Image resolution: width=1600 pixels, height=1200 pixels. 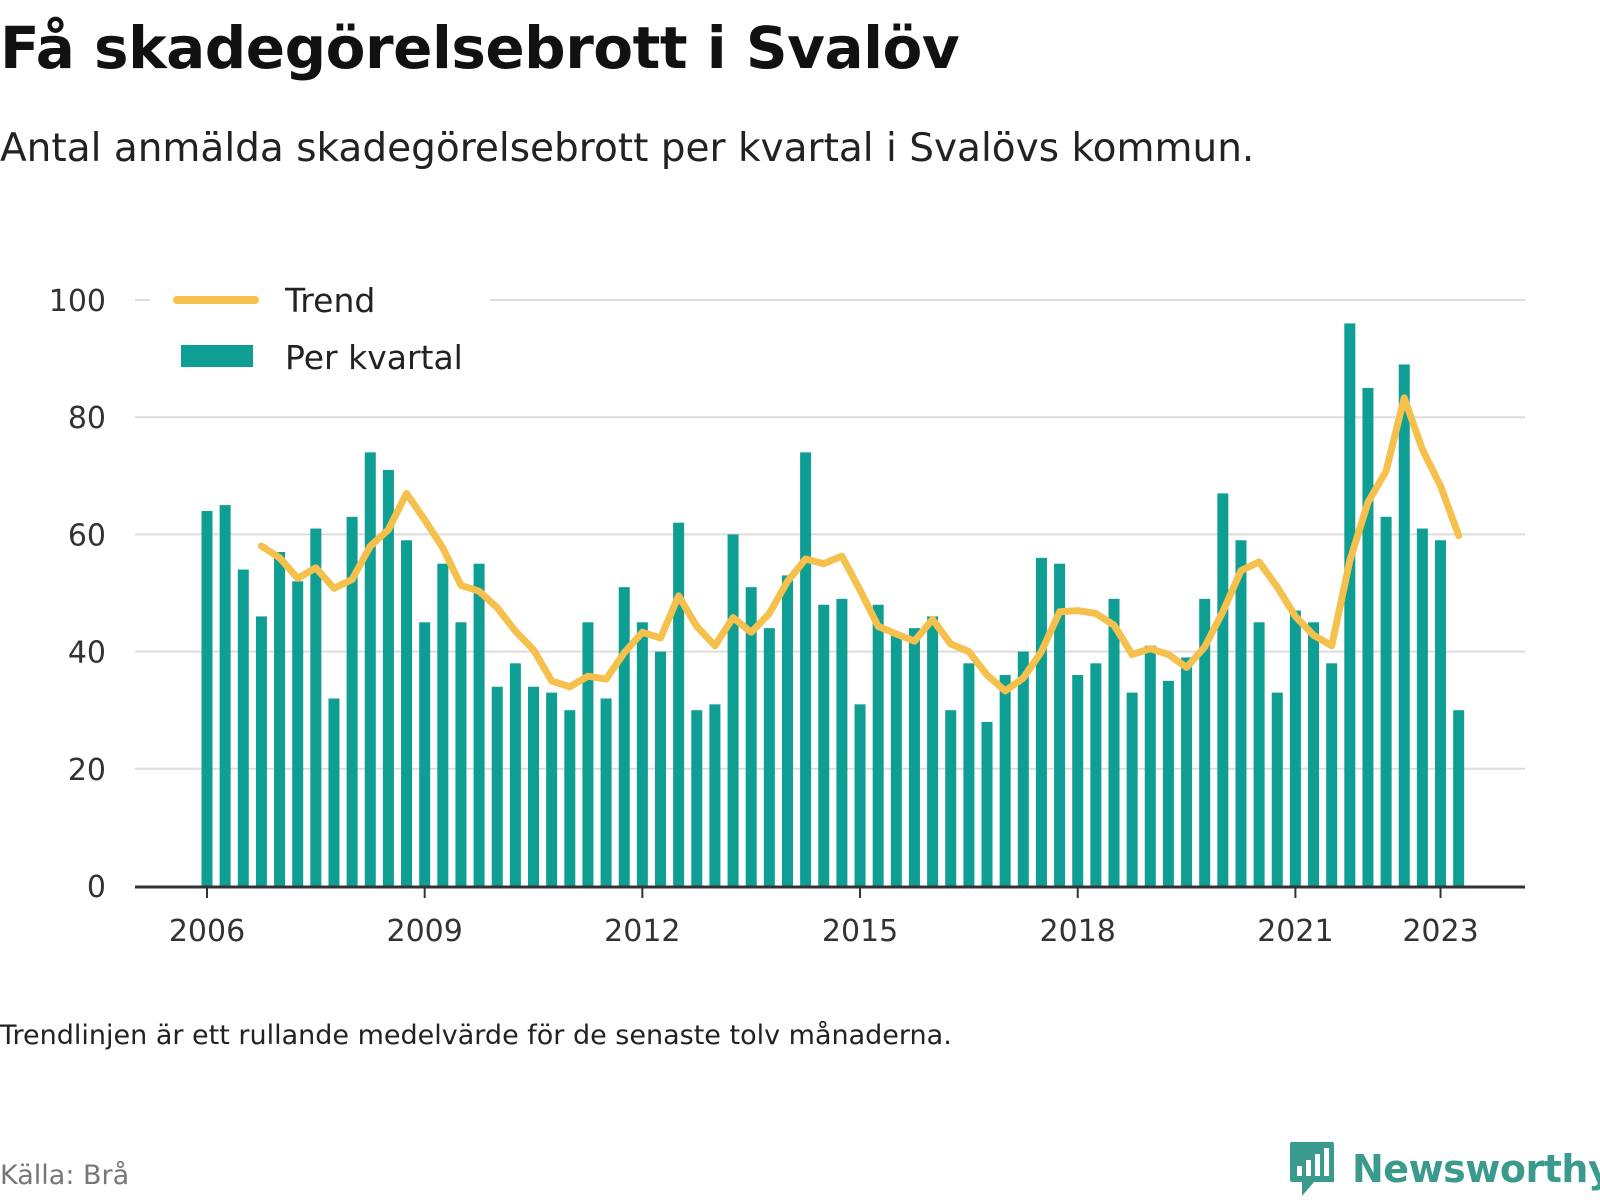 What do you see at coordinates (1312, 1169) in the screenshot?
I see `newsworthy-logo-icon` at bounding box center [1312, 1169].